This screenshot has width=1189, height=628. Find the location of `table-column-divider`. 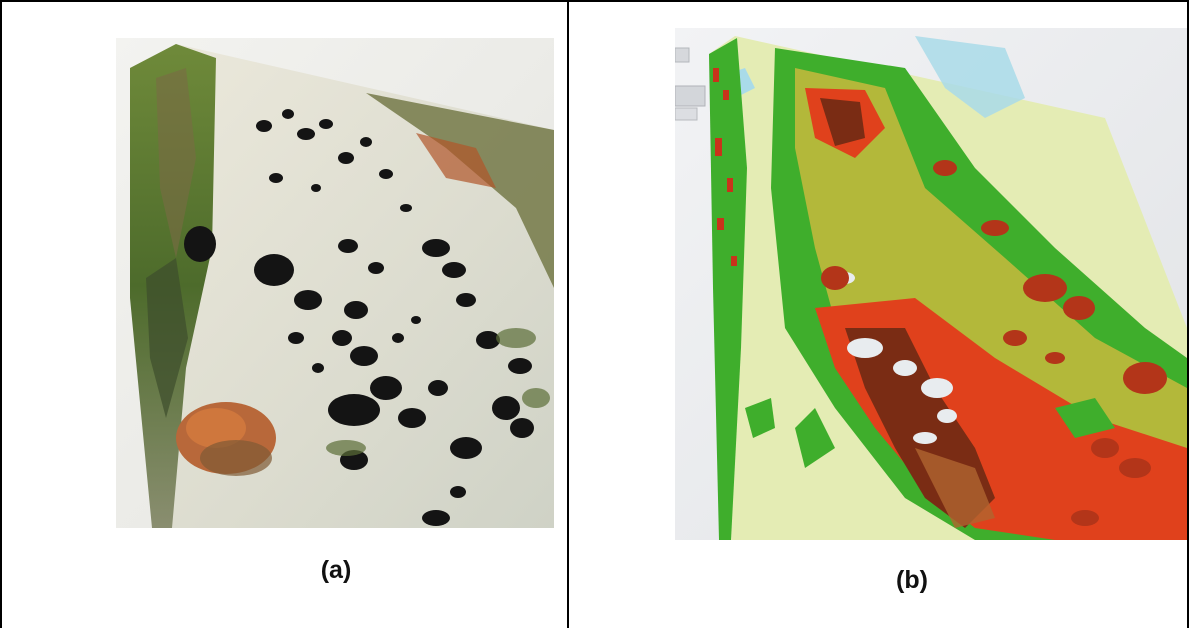

table-column-divider is located at coordinates (568, 314).